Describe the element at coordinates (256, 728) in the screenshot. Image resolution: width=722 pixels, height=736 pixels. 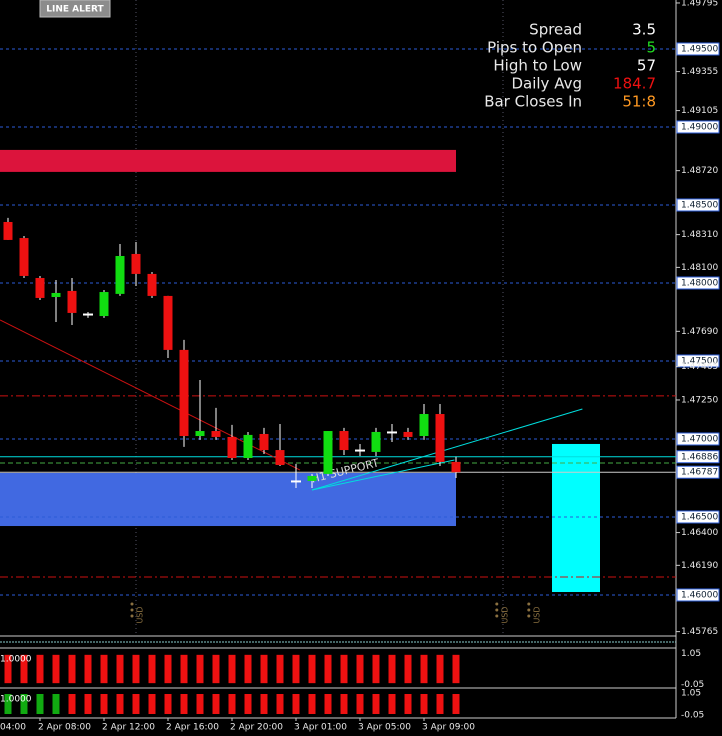
I see `x-tick-label: 2 Apr 20:00` at that location.